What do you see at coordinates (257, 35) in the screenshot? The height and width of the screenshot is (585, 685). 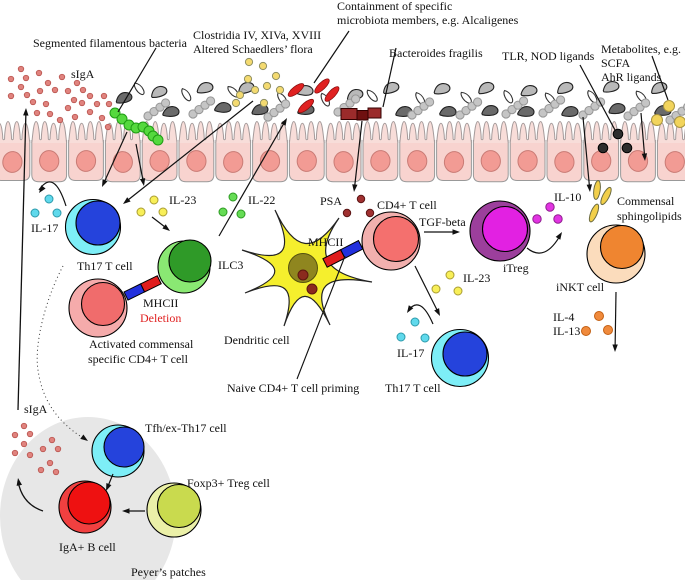 I see `svg-text: Clostridia IV, XIVa, XVIII` at bounding box center [257, 35].